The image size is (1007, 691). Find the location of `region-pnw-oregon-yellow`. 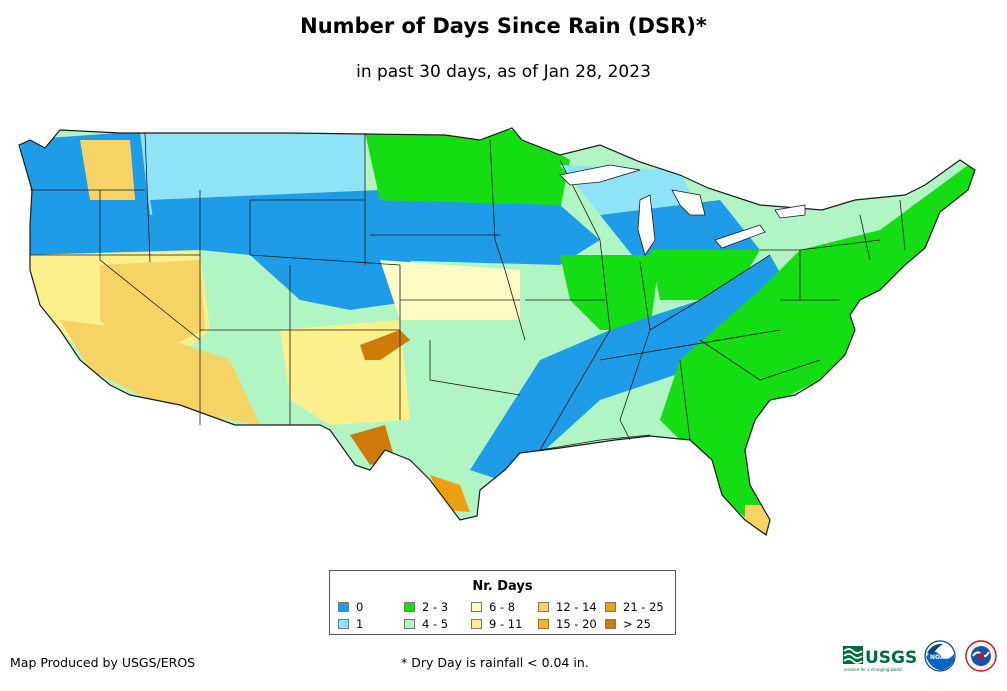

region-pnw-oregon-yellow is located at coordinates (107, 170).